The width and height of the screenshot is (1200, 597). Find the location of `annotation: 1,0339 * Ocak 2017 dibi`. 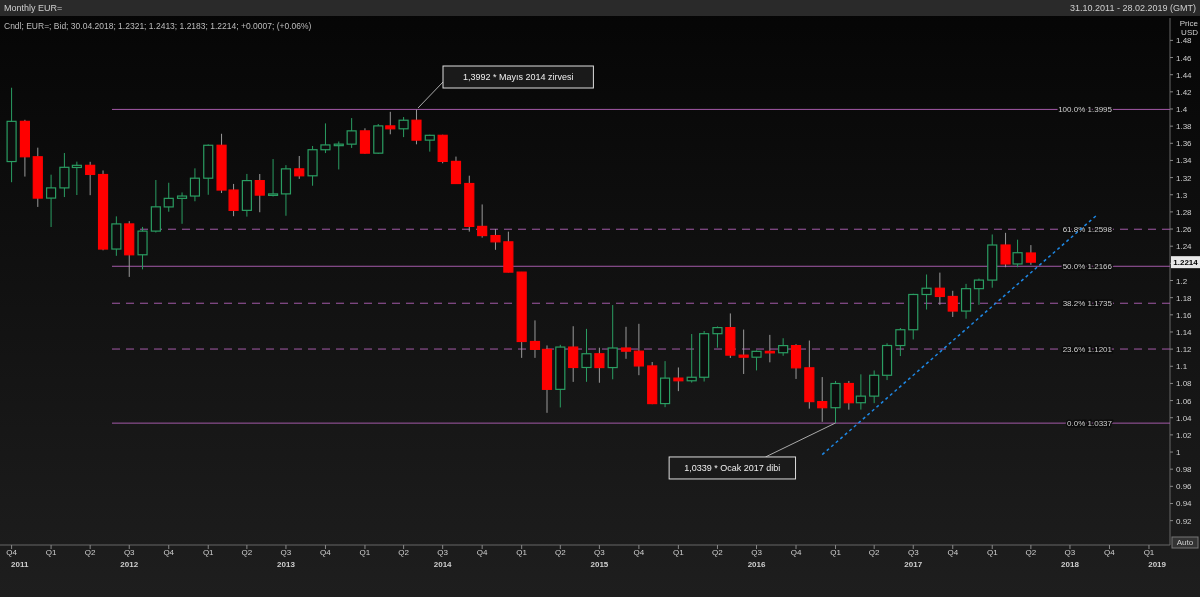

annotation: 1,0339 * Ocak 2017 dibi is located at coordinates (732, 467).